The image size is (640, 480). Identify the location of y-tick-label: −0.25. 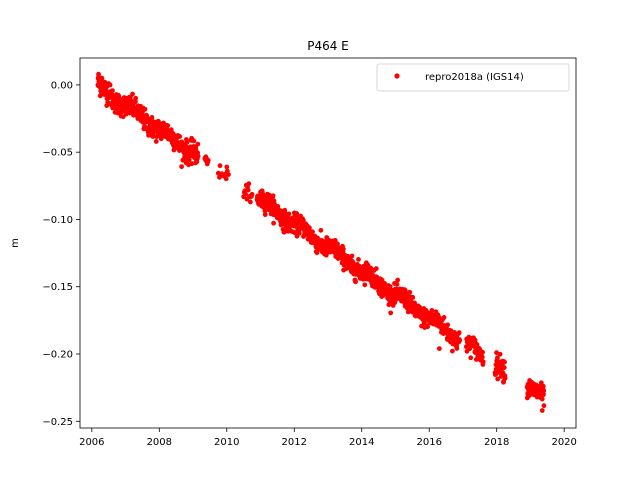
(57, 422).